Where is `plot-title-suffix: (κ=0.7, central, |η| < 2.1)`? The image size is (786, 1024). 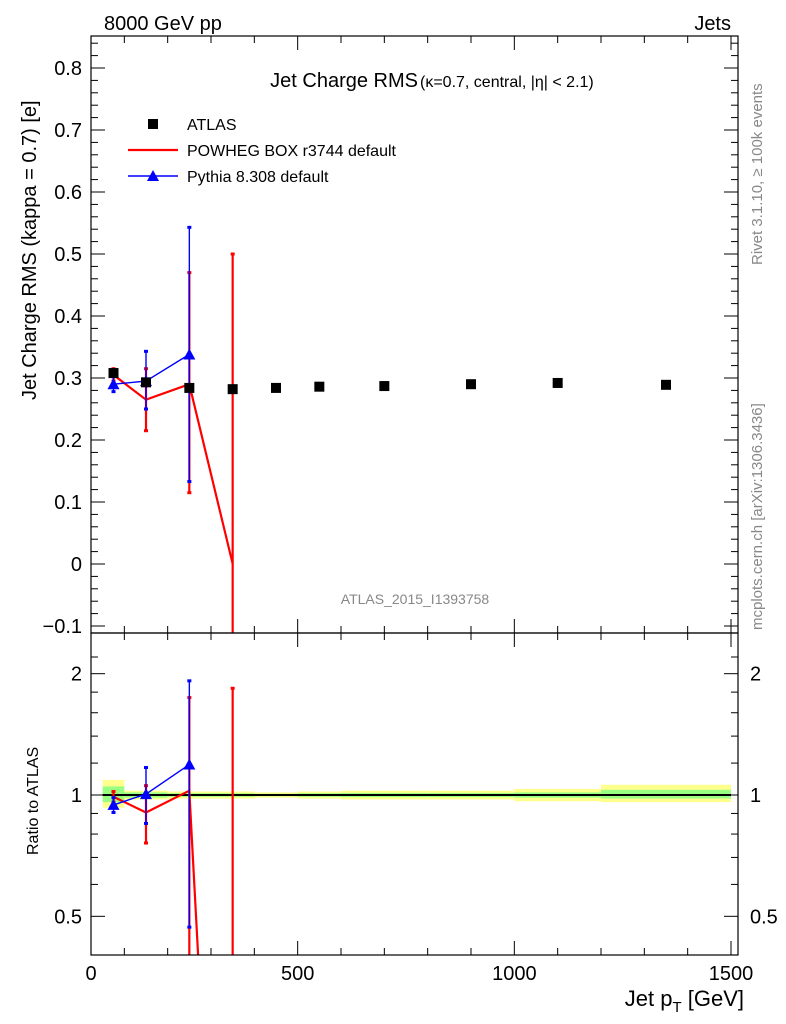 plot-title-suffix: (κ=0.7, central, |η| < 2.1) is located at coordinates (507, 82).